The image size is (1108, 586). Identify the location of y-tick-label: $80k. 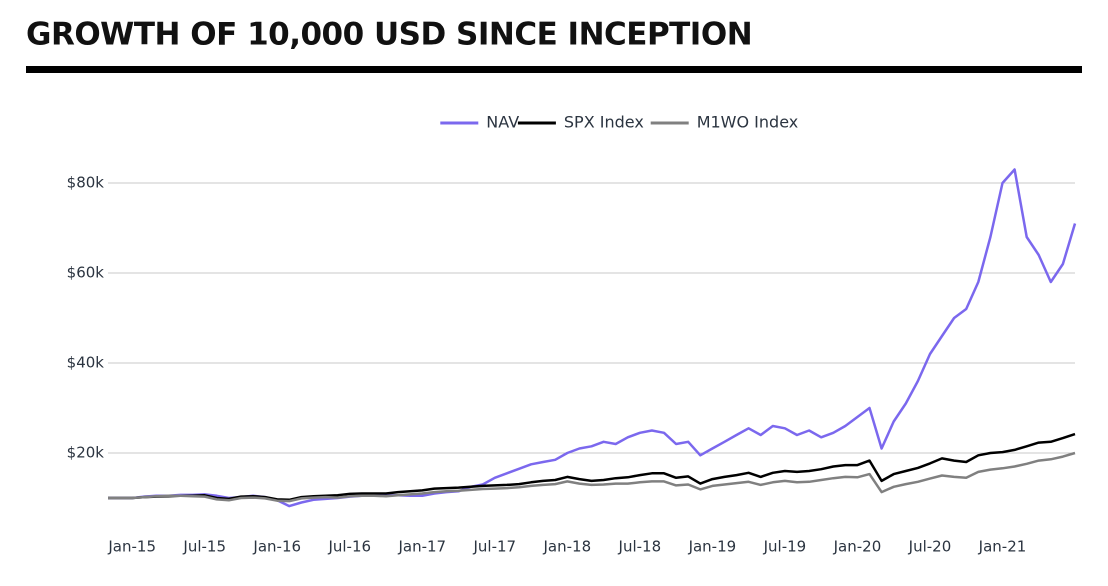
(86, 183).